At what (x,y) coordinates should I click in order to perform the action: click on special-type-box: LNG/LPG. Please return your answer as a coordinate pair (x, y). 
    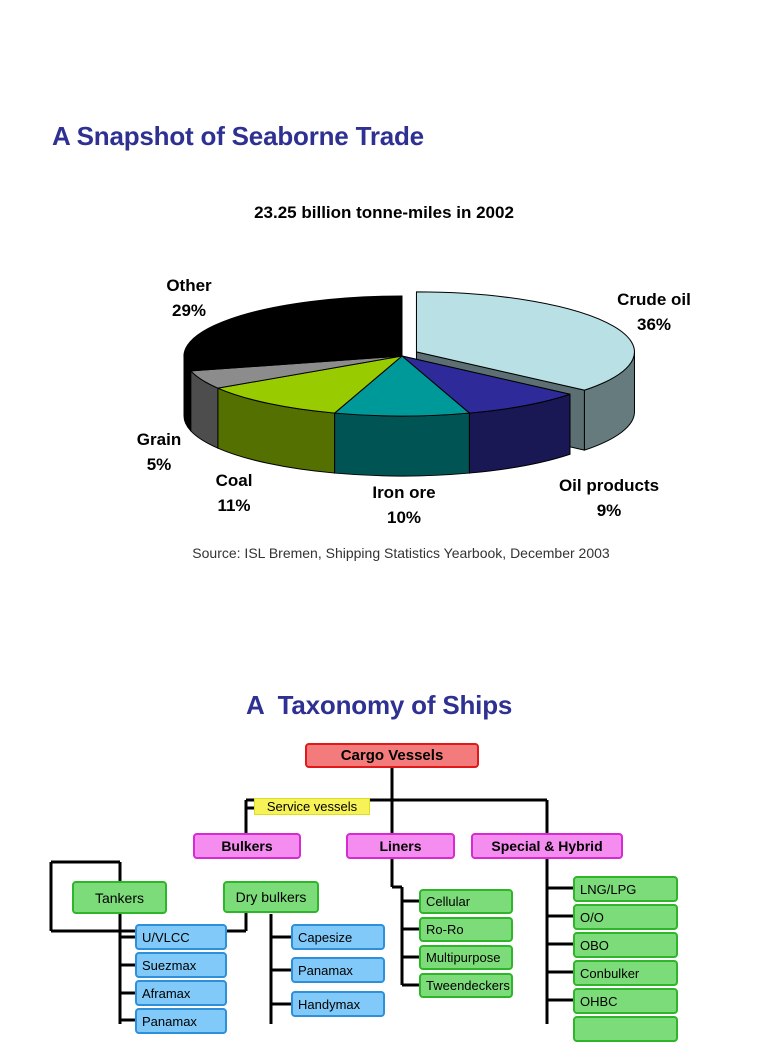
    Looking at the image, I should click on (625, 889).